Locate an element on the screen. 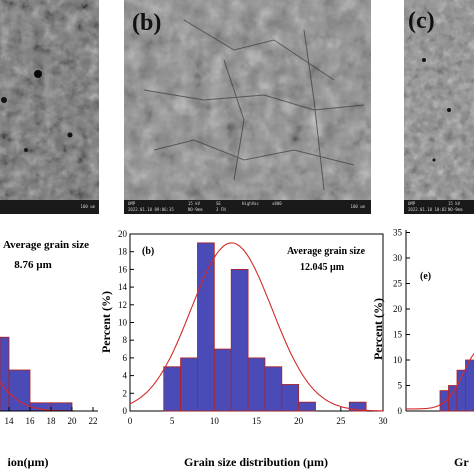 Image resolution: width=474 pixels, height=474 pixels. wd-label: SE is located at coordinates (218, 203).